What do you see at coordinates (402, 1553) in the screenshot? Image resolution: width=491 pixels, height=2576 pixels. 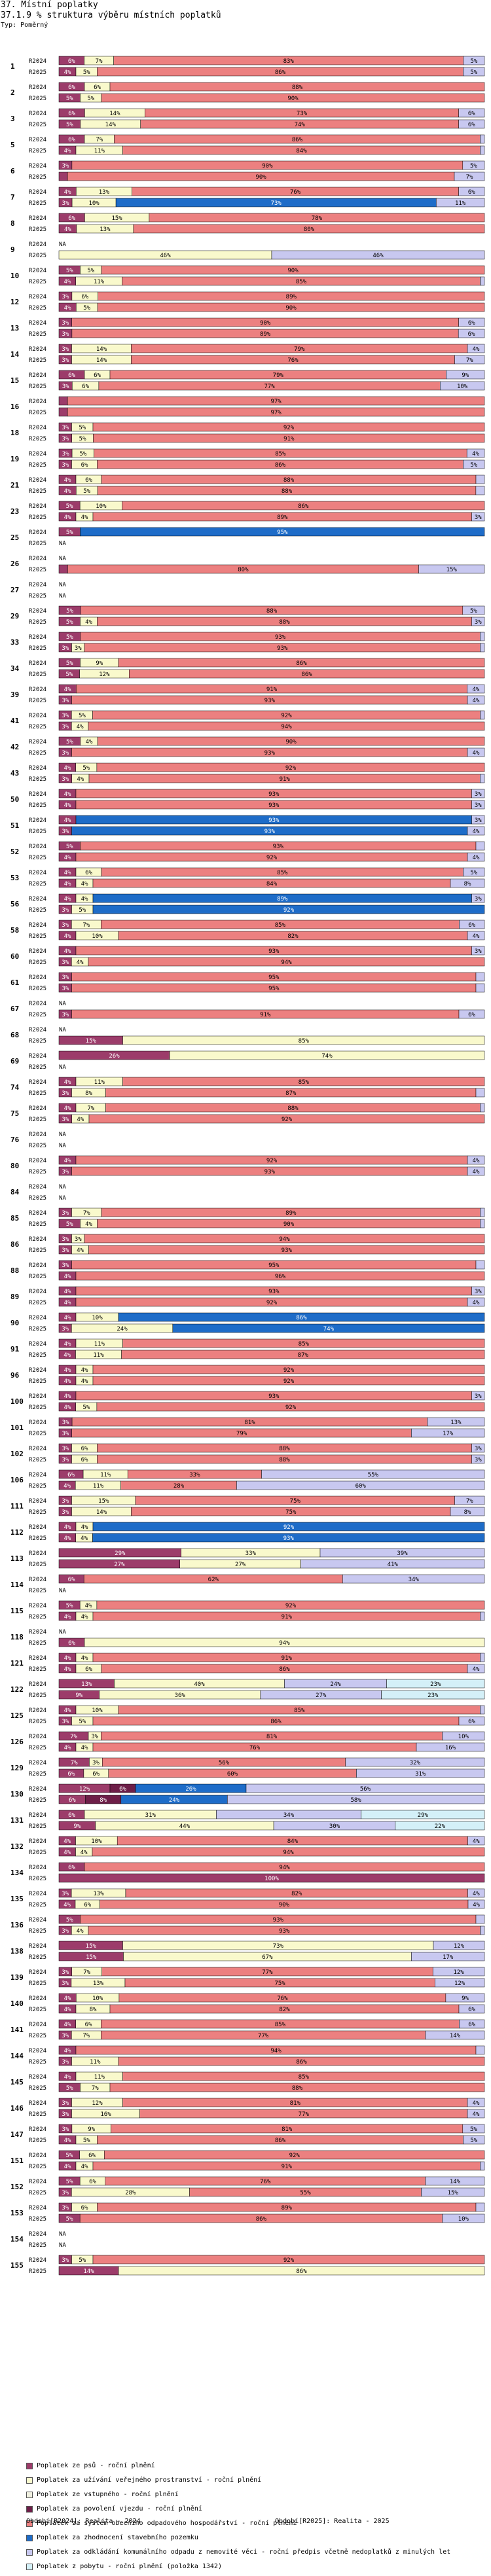 I see `data-label: 39%` at bounding box center [402, 1553].